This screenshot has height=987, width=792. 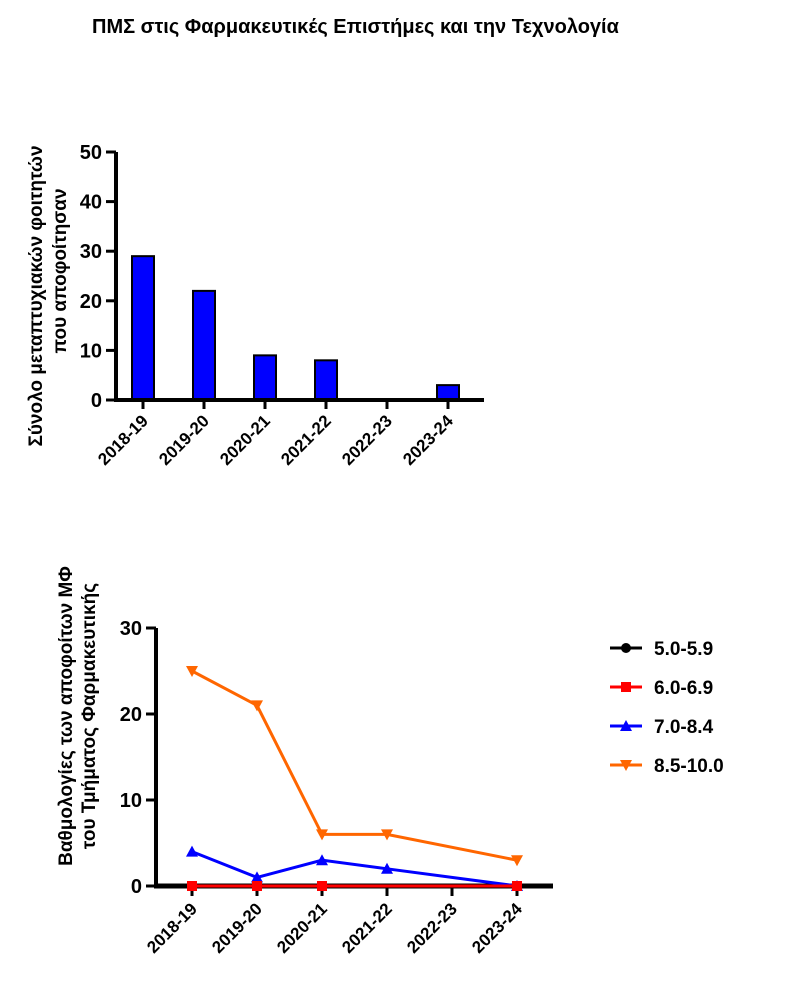 What do you see at coordinates (91, 203) in the screenshot?
I see `y-tick-label: 40` at bounding box center [91, 203].